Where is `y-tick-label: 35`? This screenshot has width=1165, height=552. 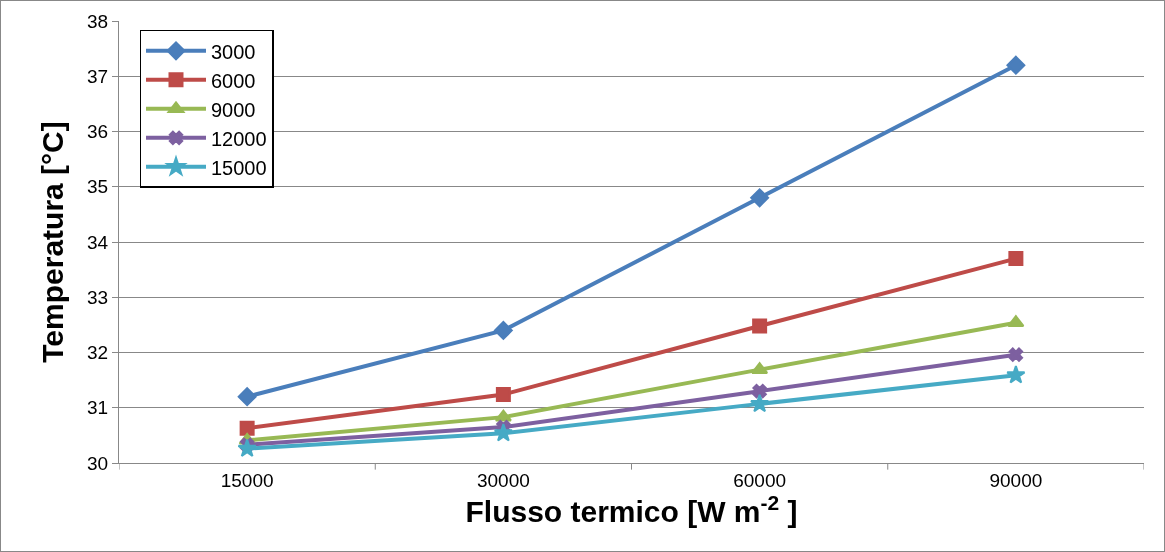 y-tick-label: 35 is located at coordinates (98, 187).